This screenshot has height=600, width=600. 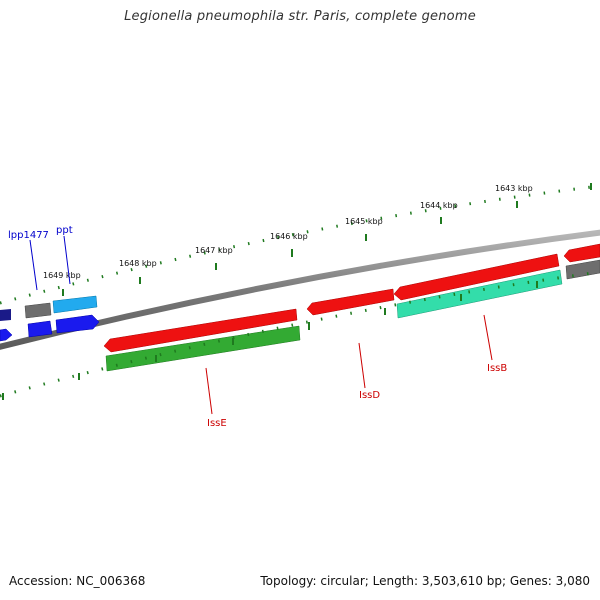 What do you see at coordinates (289, 236) in the screenshot?
I see `scale-label: 1646 kbp` at bounding box center [289, 236].